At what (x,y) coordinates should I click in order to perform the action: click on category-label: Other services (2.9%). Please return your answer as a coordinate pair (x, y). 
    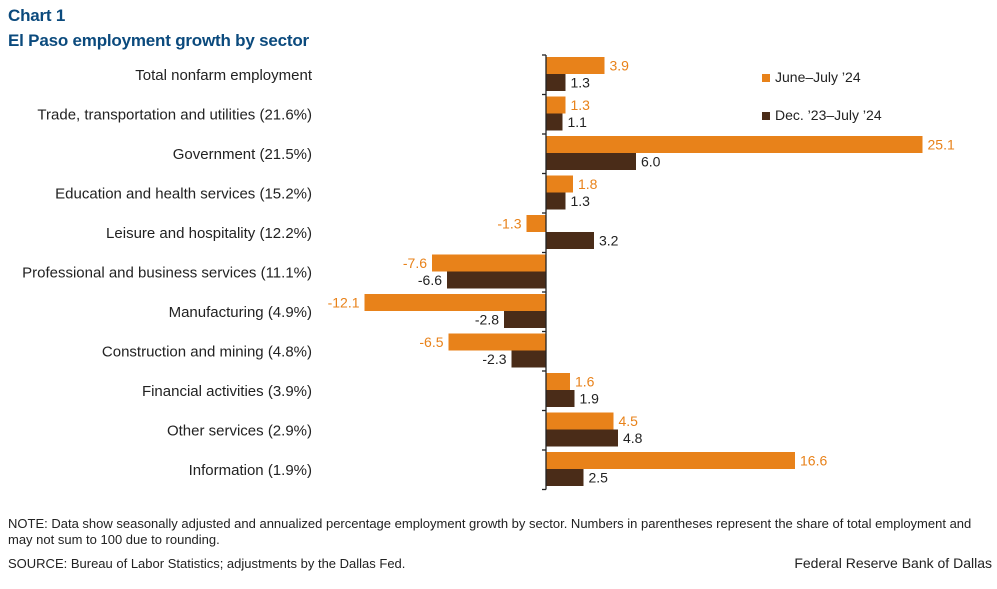
    Looking at the image, I should click on (239, 430).